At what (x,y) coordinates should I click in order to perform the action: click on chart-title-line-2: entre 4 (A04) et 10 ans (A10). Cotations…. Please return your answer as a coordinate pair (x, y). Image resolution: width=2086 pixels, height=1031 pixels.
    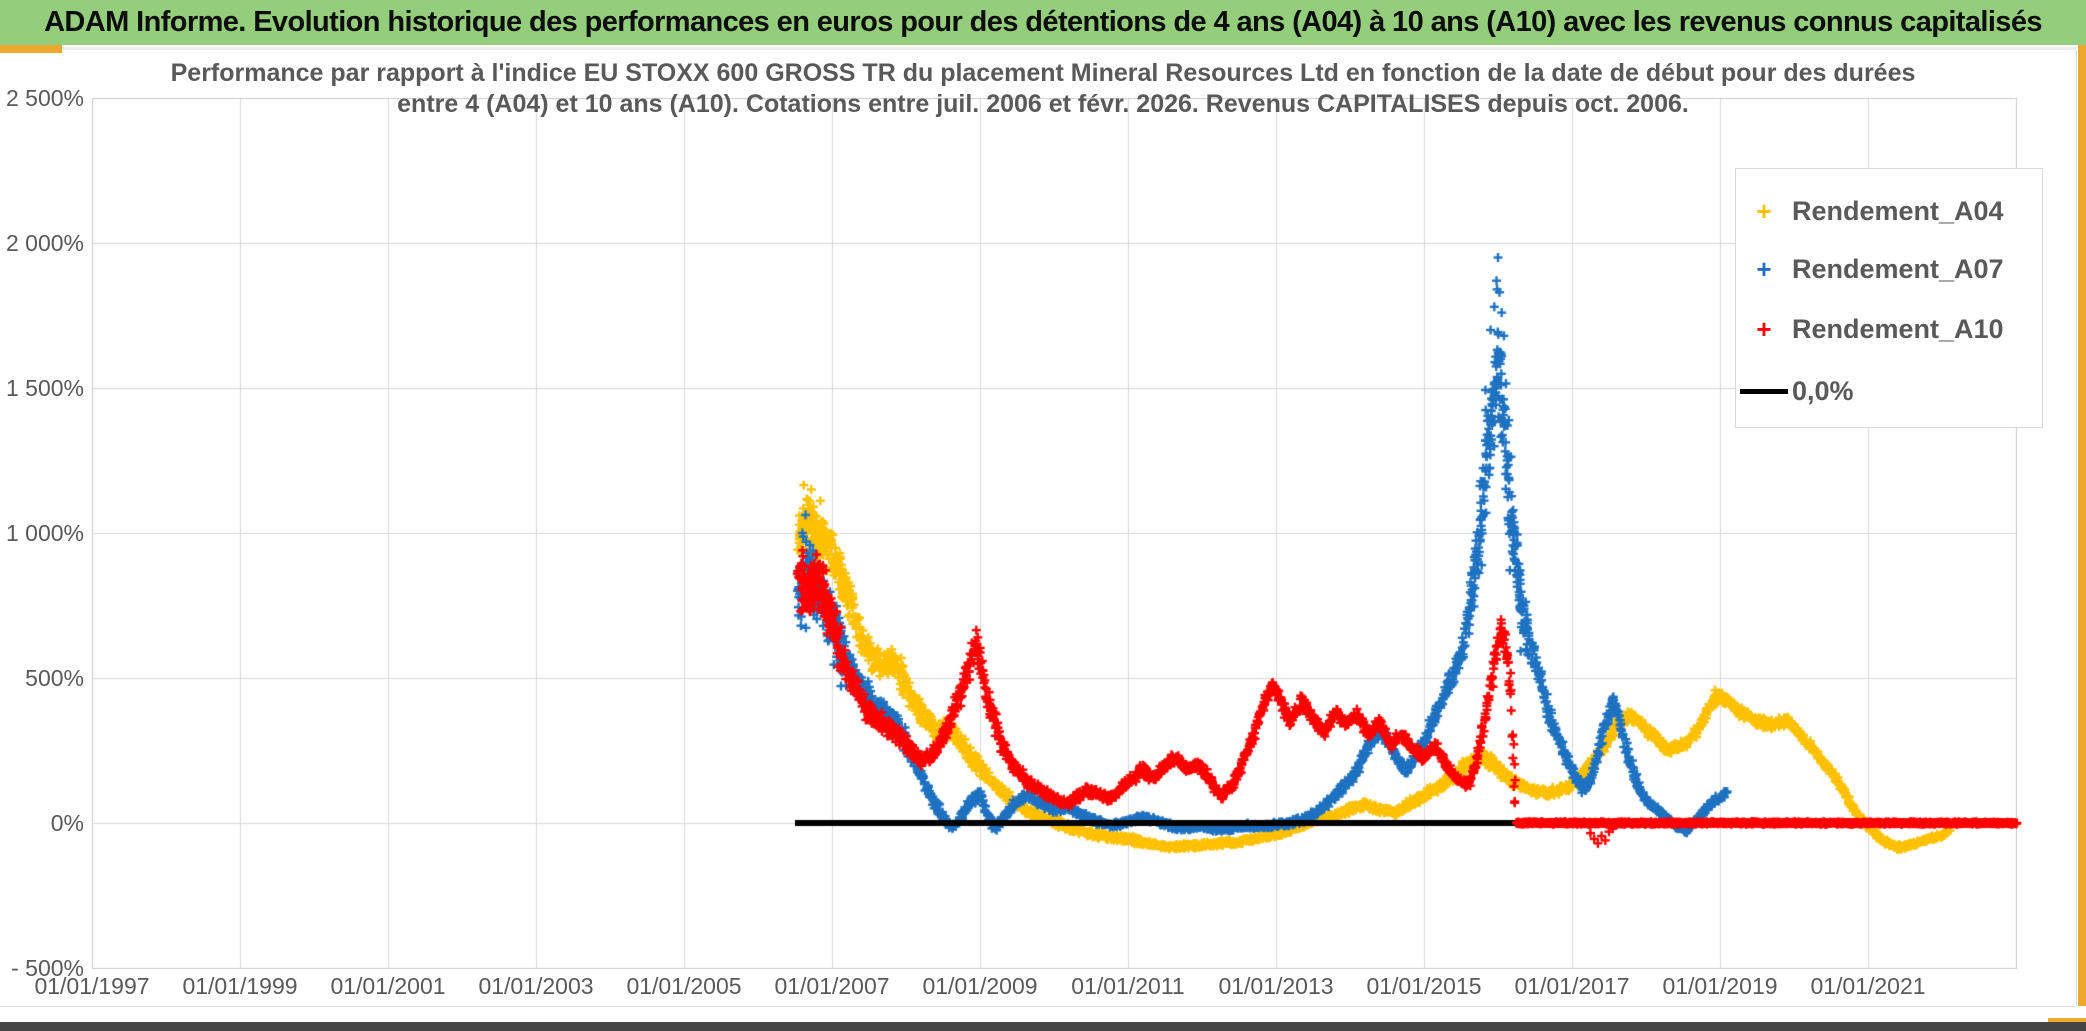
    Looking at the image, I should click on (1043, 104).